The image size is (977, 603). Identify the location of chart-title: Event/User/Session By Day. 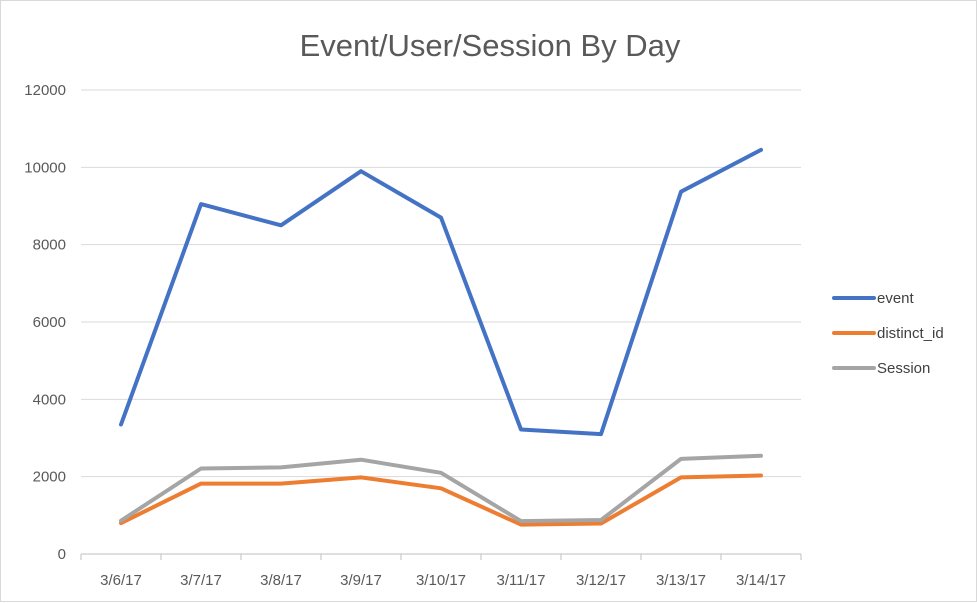
(490, 45).